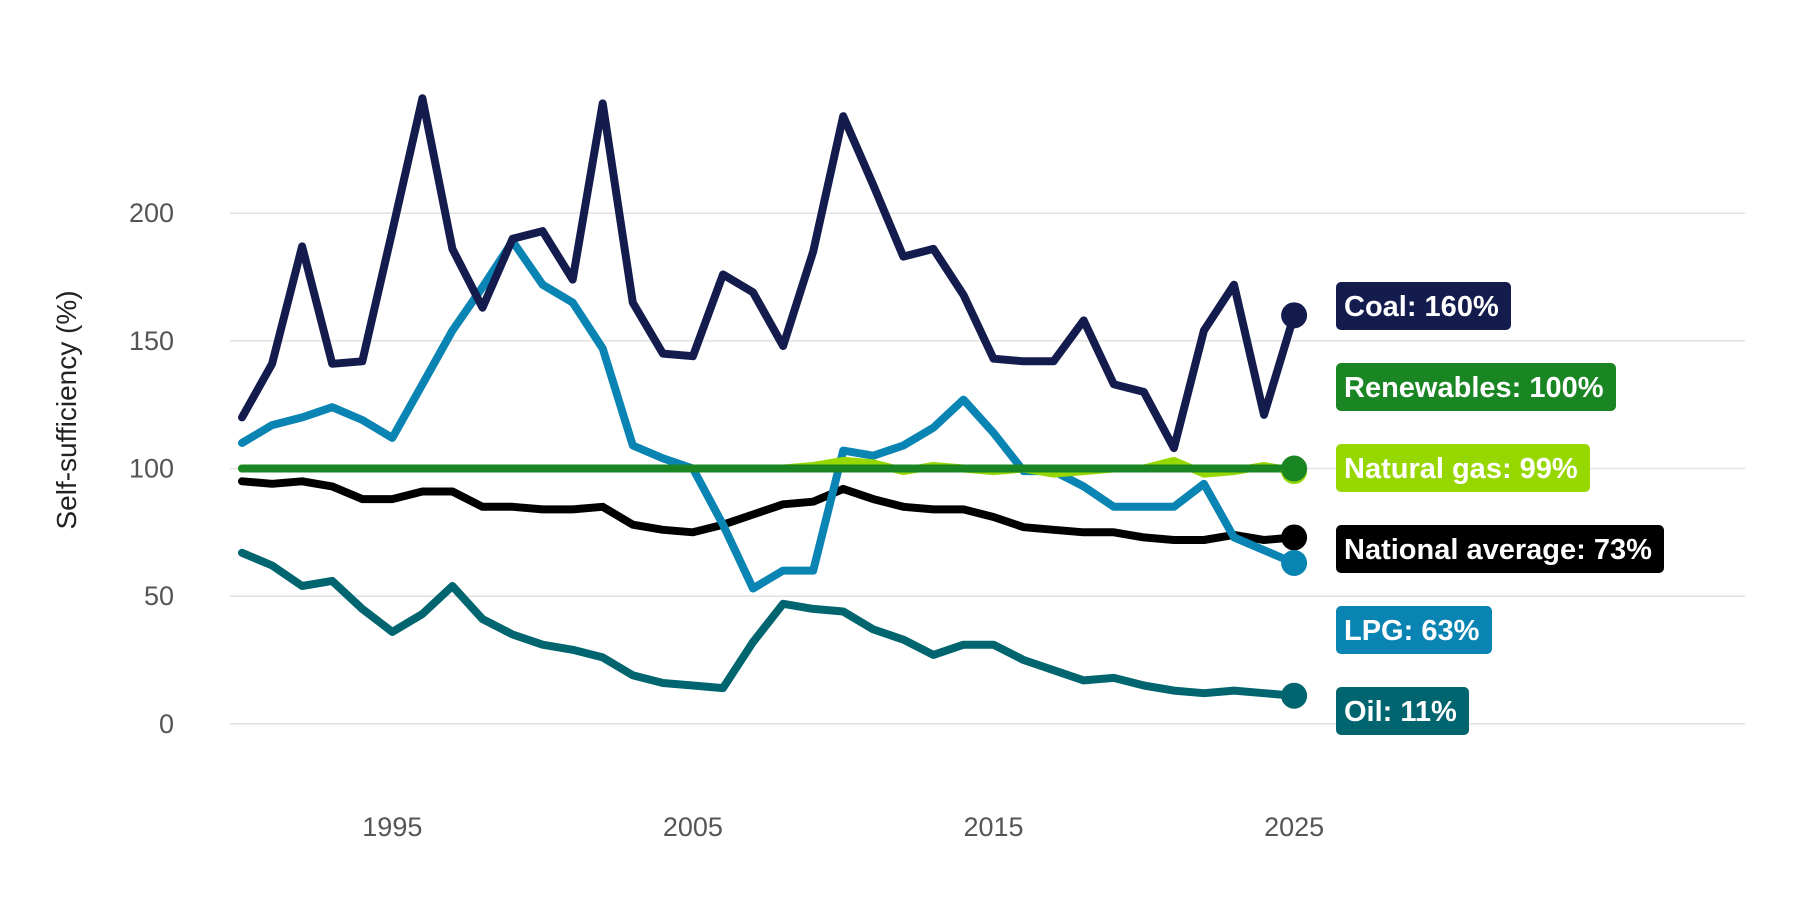 This screenshot has width=1800, height=900. What do you see at coordinates (768, 624) in the screenshot?
I see `series-line-oil` at bounding box center [768, 624].